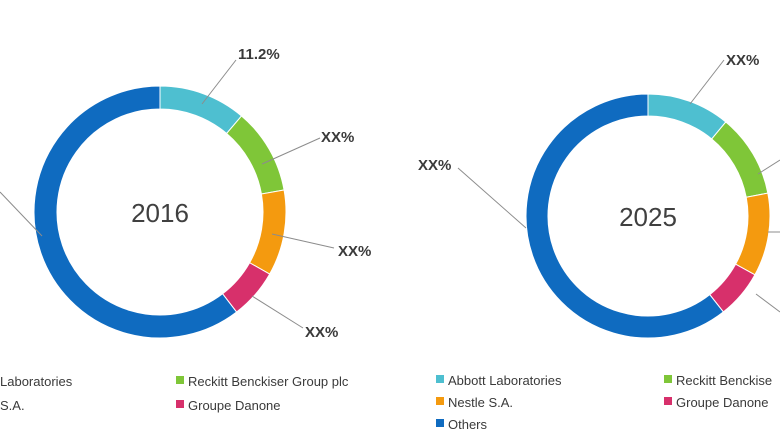 This screenshot has width=780, height=440. I want to click on legend-2025-abbott: Abbott Laboratories, so click(505, 380).